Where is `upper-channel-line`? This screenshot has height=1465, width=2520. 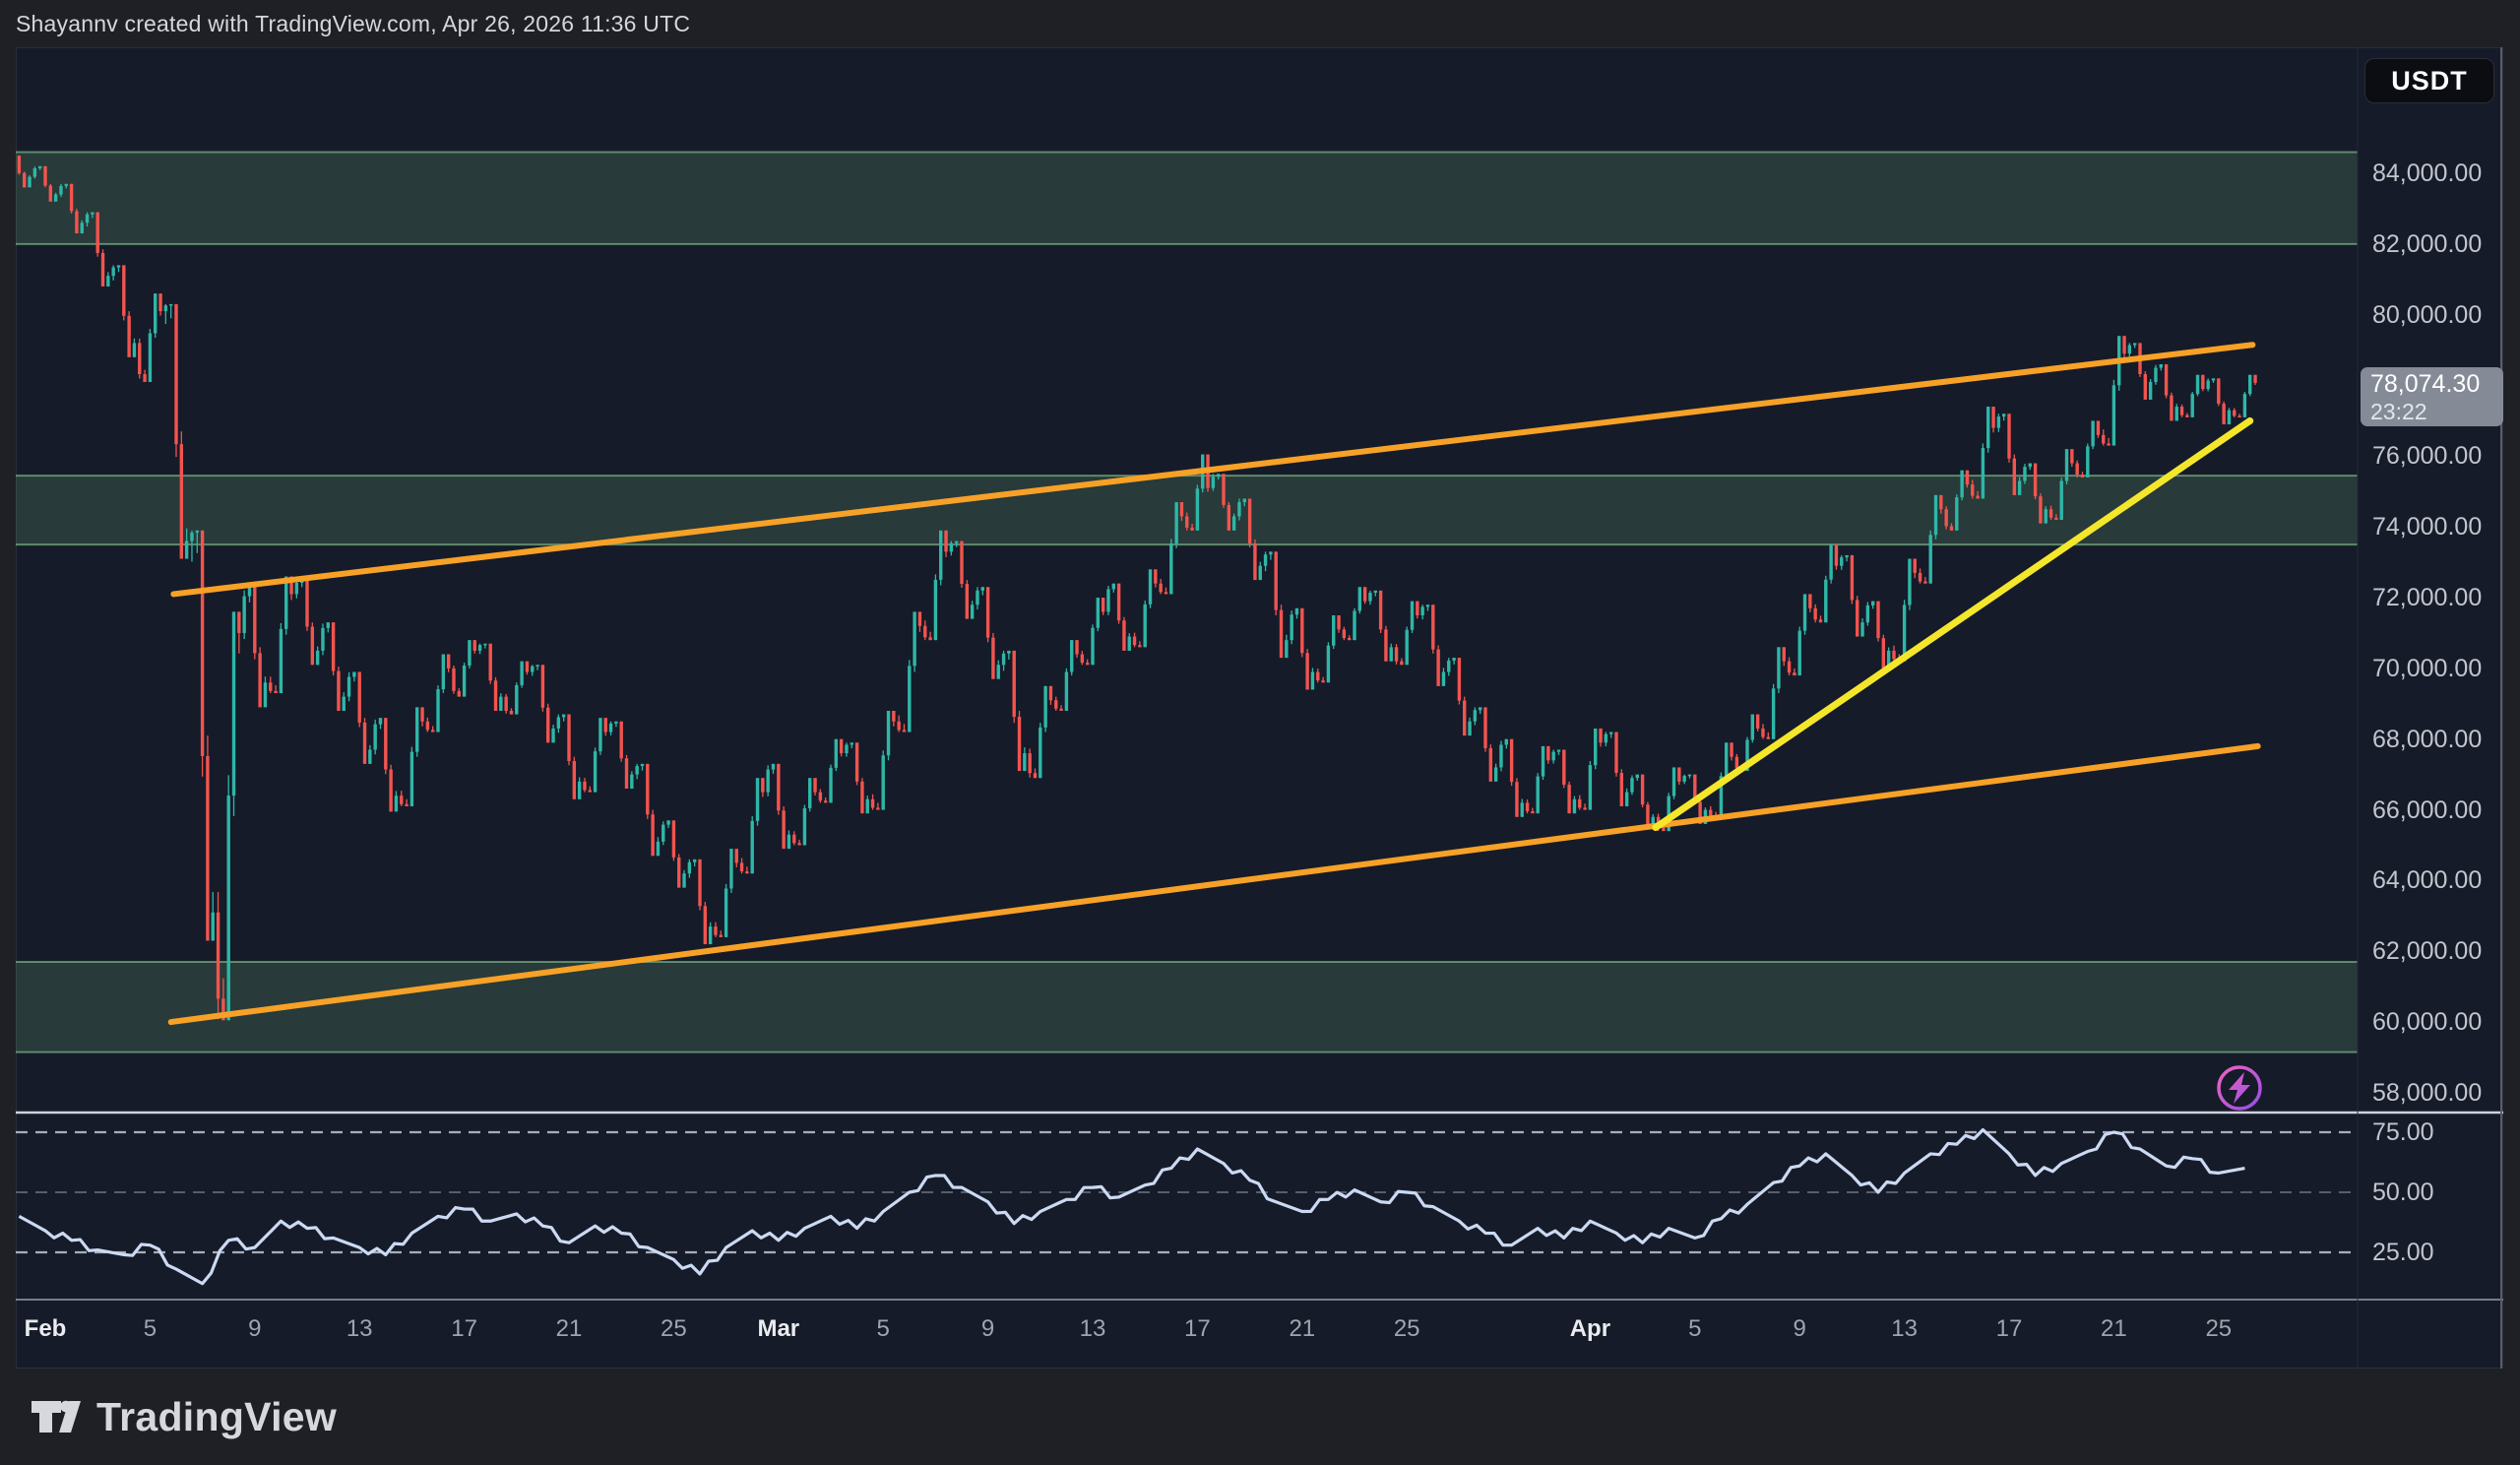
upper-channel-line is located at coordinates (1213, 470).